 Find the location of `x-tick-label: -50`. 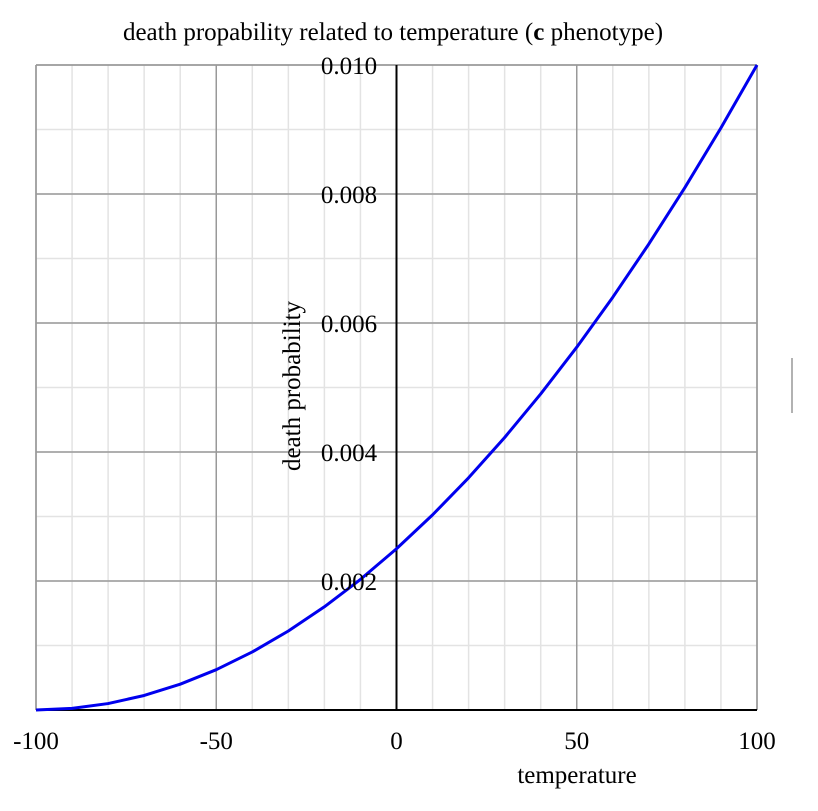

x-tick-label: -50 is located at coordinates (216, 741).